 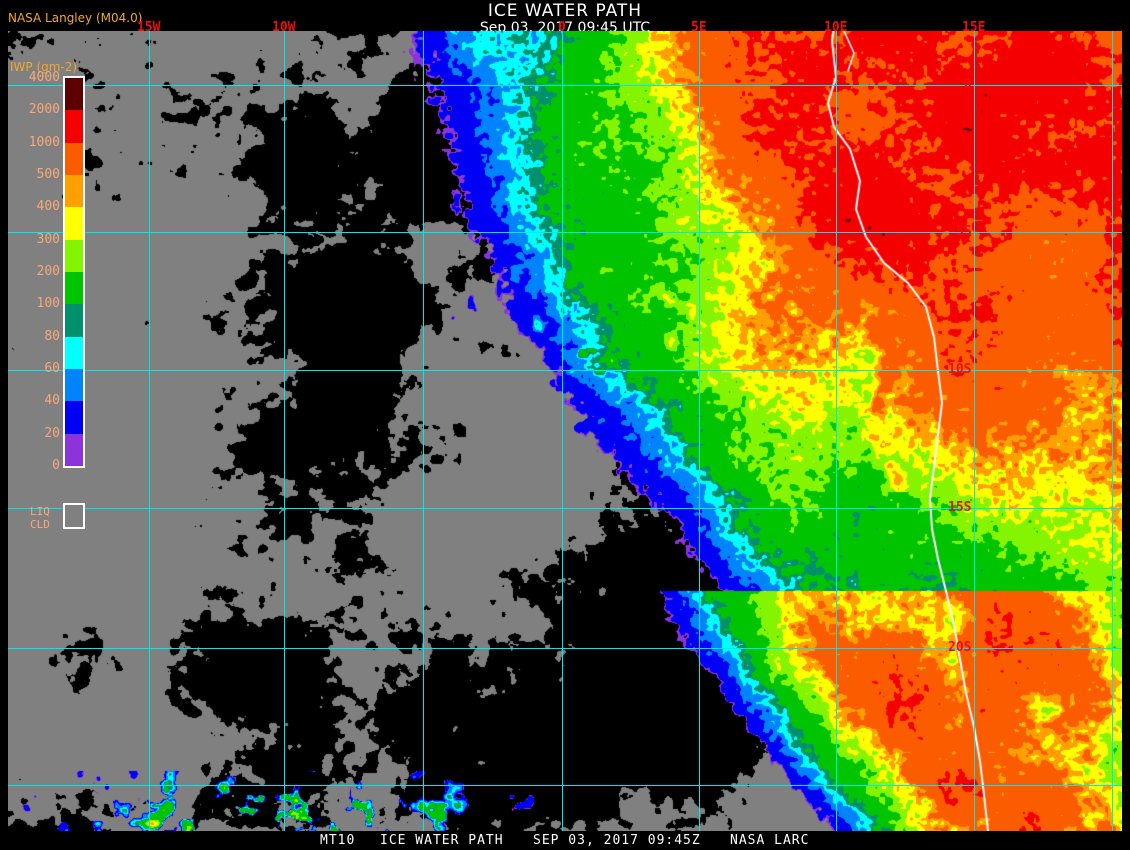 What do you see at coordinates (40, 511) in the screenshot?
I see `liquid-cloud-label-line1: LIQ` at bounding box center [40, 511].